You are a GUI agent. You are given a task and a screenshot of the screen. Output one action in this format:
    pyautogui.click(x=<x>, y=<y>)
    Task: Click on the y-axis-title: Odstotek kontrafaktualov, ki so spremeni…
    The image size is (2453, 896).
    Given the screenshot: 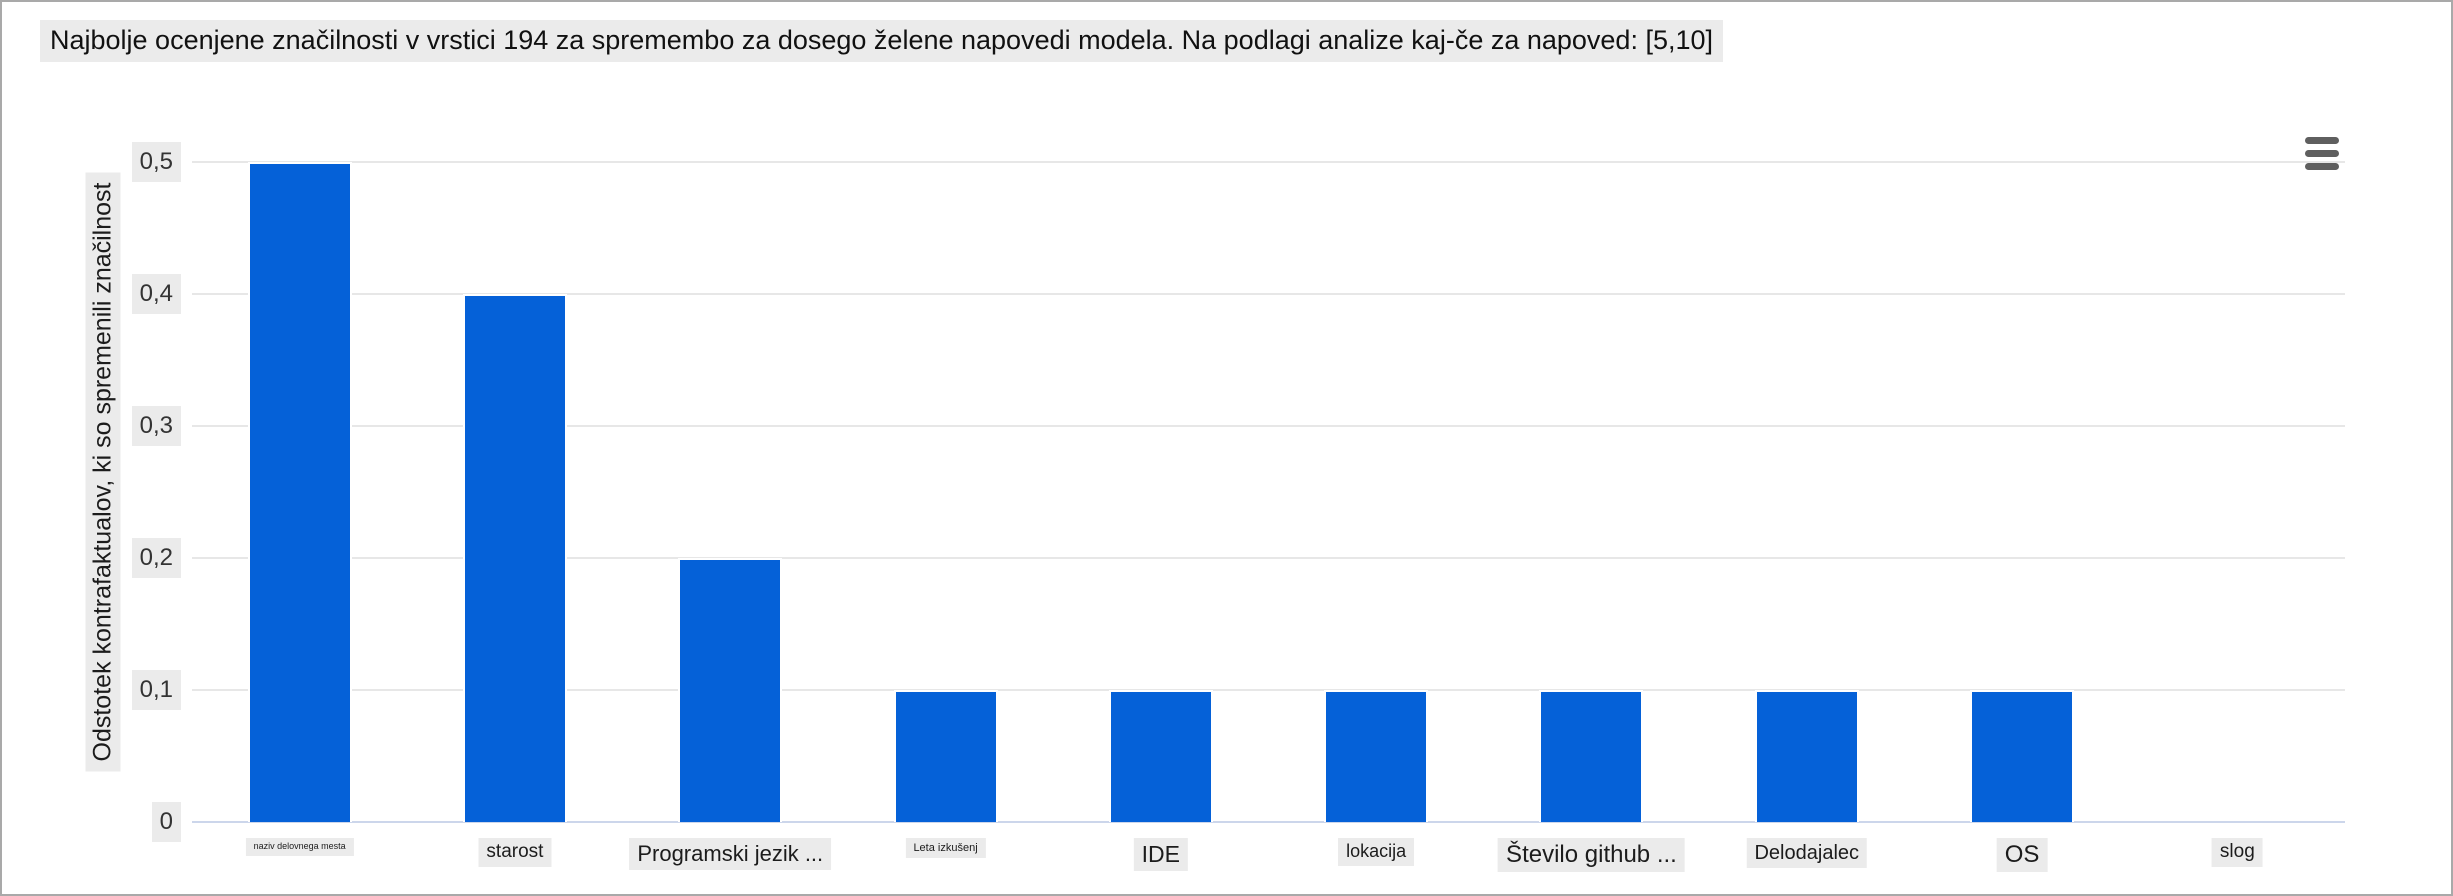 What is the action you would take?
    pyautogui.click(x=103, y=472)
    